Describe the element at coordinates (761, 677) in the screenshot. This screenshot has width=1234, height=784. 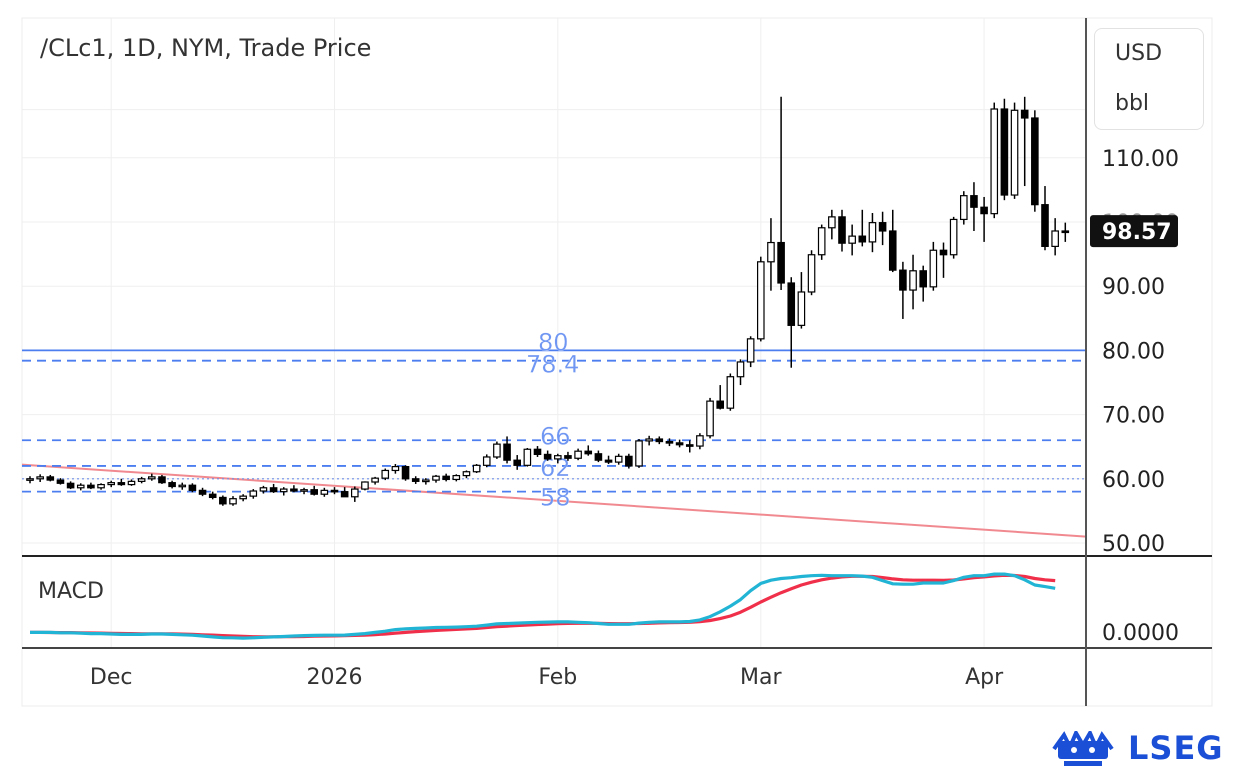
I see `x-tick-label: Mar` at that location.